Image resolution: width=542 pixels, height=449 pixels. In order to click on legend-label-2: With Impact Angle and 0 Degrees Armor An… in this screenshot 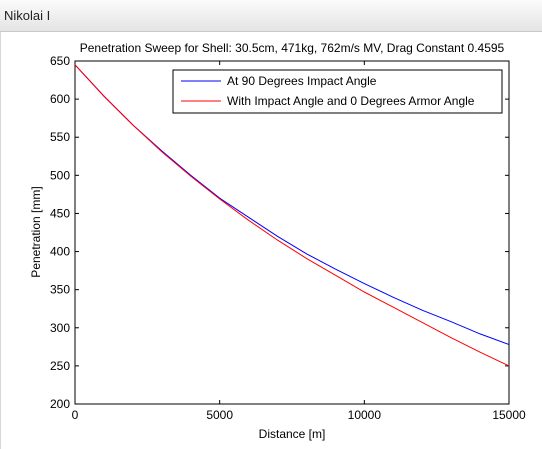, I will do `click(351, 101)`.